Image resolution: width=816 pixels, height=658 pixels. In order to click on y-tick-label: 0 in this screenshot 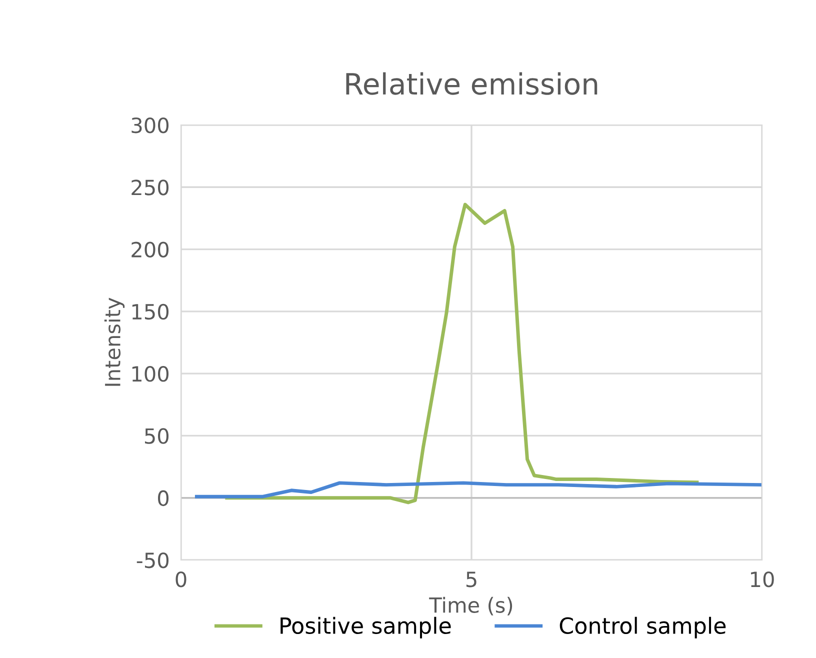, I will do `click(163, 498)`.